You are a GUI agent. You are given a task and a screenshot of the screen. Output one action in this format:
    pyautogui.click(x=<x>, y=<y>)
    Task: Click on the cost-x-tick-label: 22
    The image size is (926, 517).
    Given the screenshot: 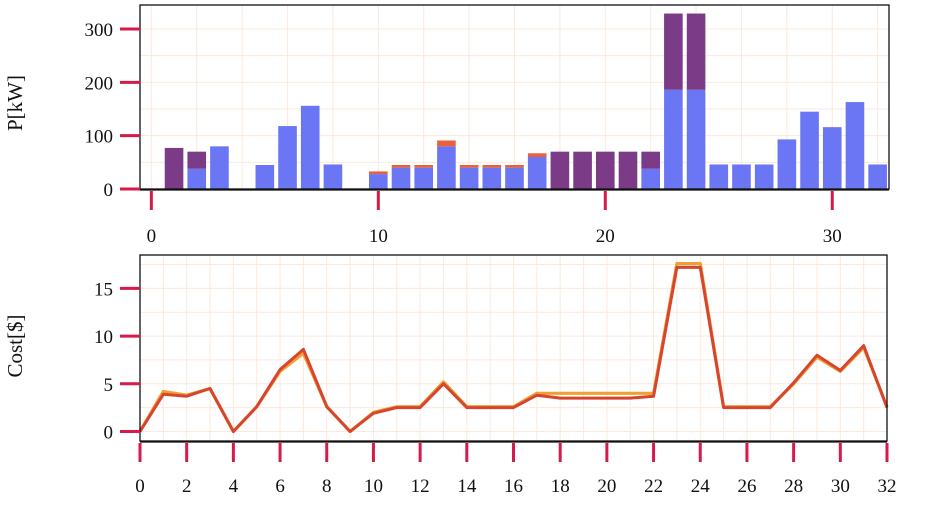 What is the action you would take?
    pyautogui.click(x=653, y=486)
    